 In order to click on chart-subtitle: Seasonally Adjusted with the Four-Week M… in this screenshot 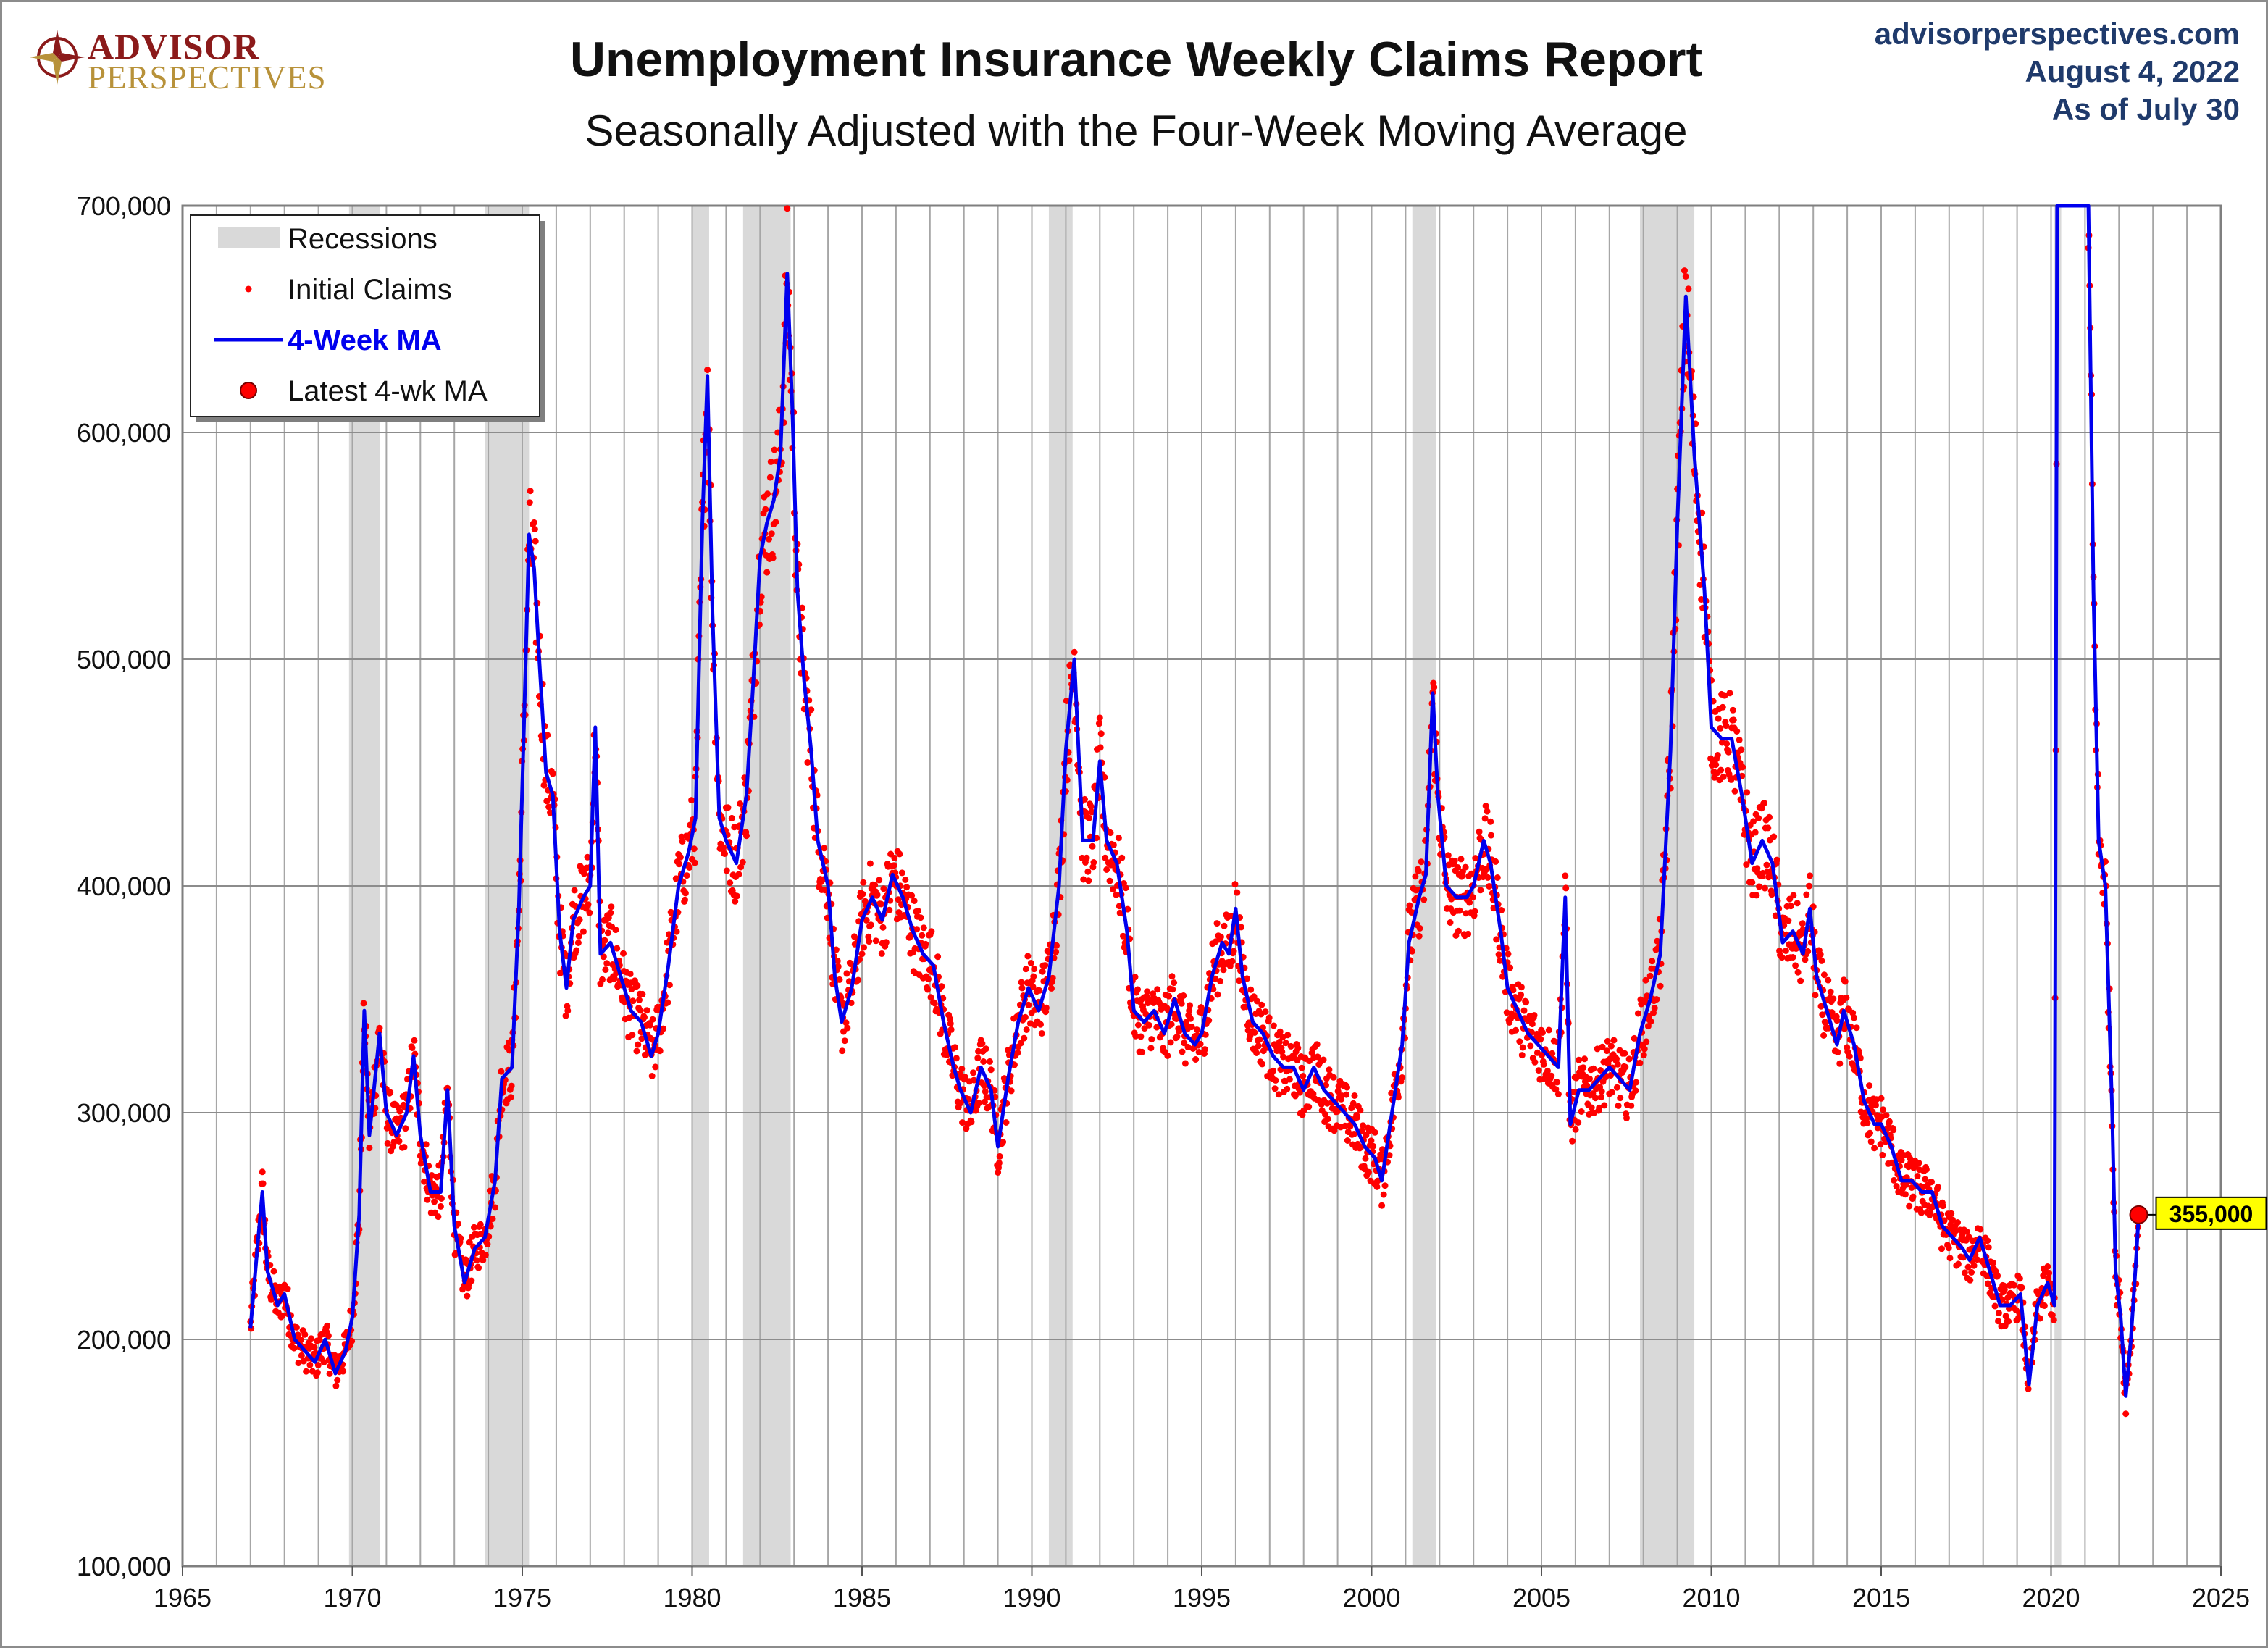, I will do `click(1137, 130)`.